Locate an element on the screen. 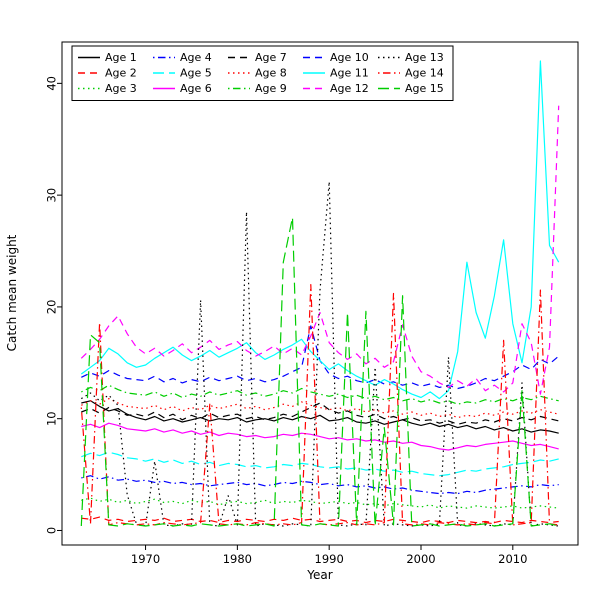 This screenshot has width=600, height=604. y-tick-label: 30 is located at coordinates (52, 195).